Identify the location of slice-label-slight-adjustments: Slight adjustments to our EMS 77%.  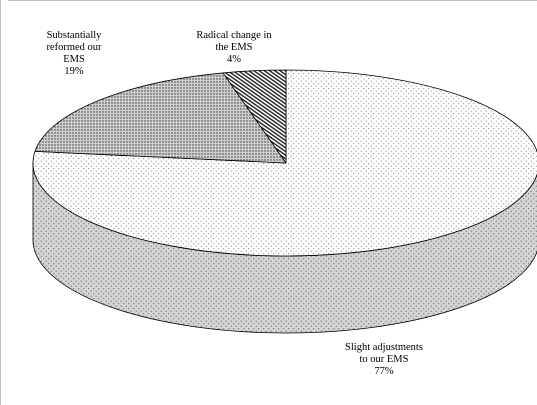
(384, 359).